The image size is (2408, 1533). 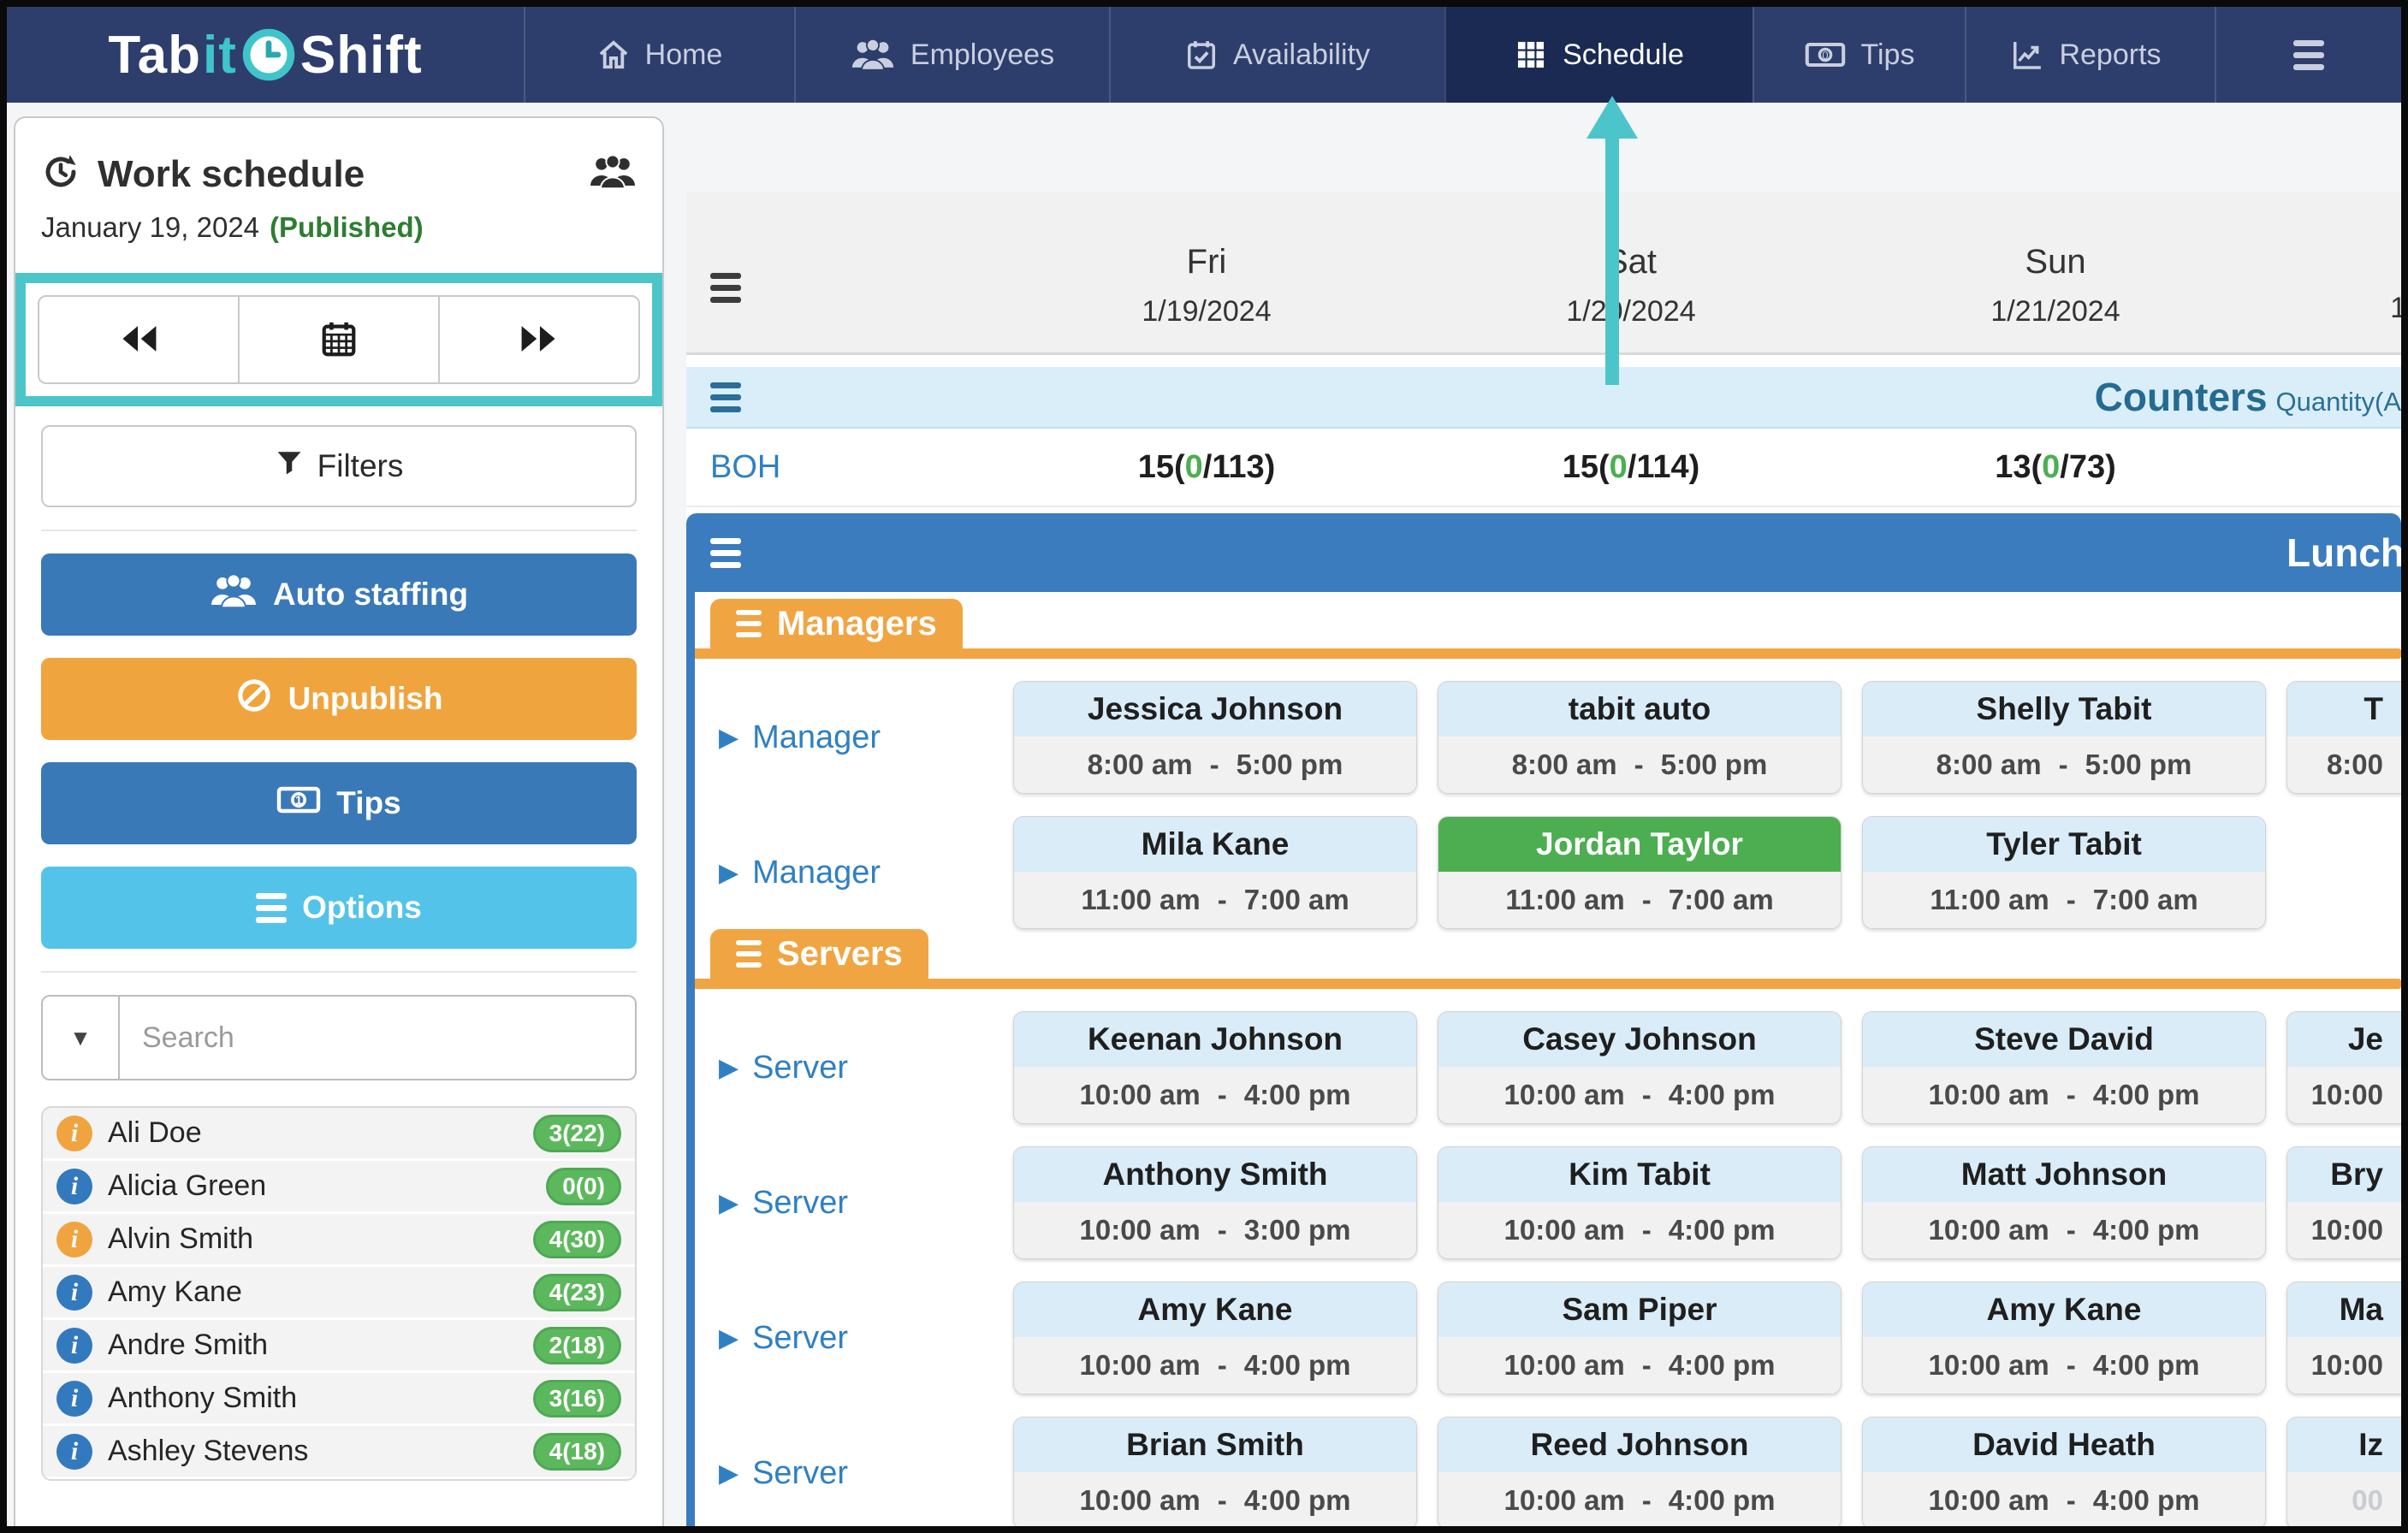 What do you see at coordinates (232, 173) in the screenshot?
I see `page-title: Work schedule` at bounding box center [232, 173].